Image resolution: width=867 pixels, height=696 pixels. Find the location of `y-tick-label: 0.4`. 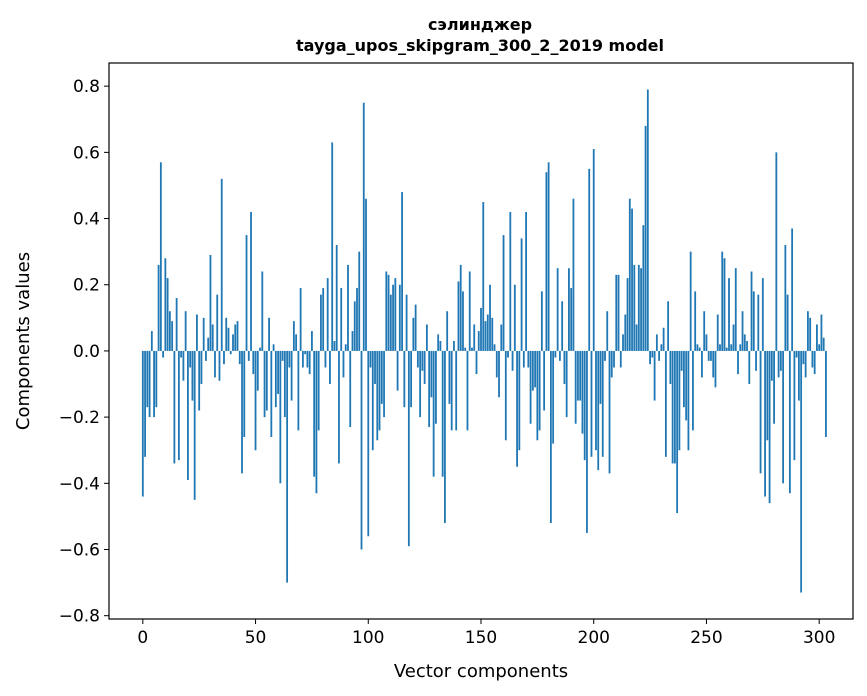

y-tick-label: 0.4 is located at coordinates (86, 220).